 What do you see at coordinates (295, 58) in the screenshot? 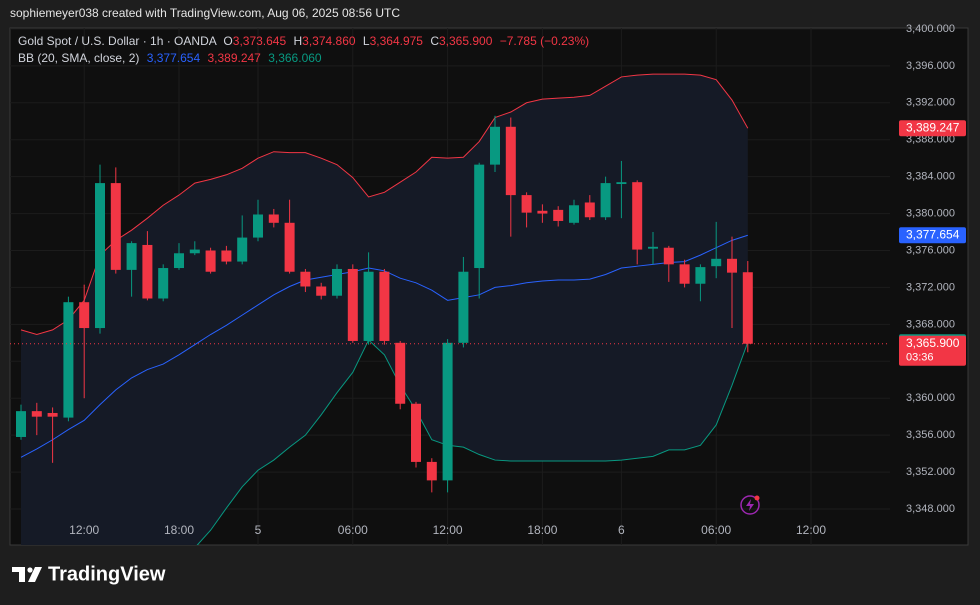
I see `bb-lower-value: 3,366.060` at bounding box center [295, 58].